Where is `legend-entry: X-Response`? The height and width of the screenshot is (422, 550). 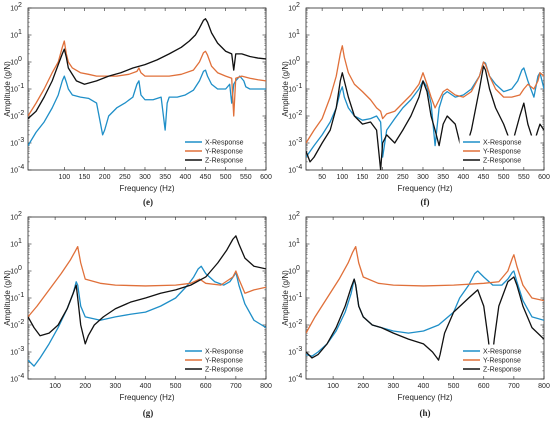 legend-entry: X-Response is located at coordinates (502, 143).